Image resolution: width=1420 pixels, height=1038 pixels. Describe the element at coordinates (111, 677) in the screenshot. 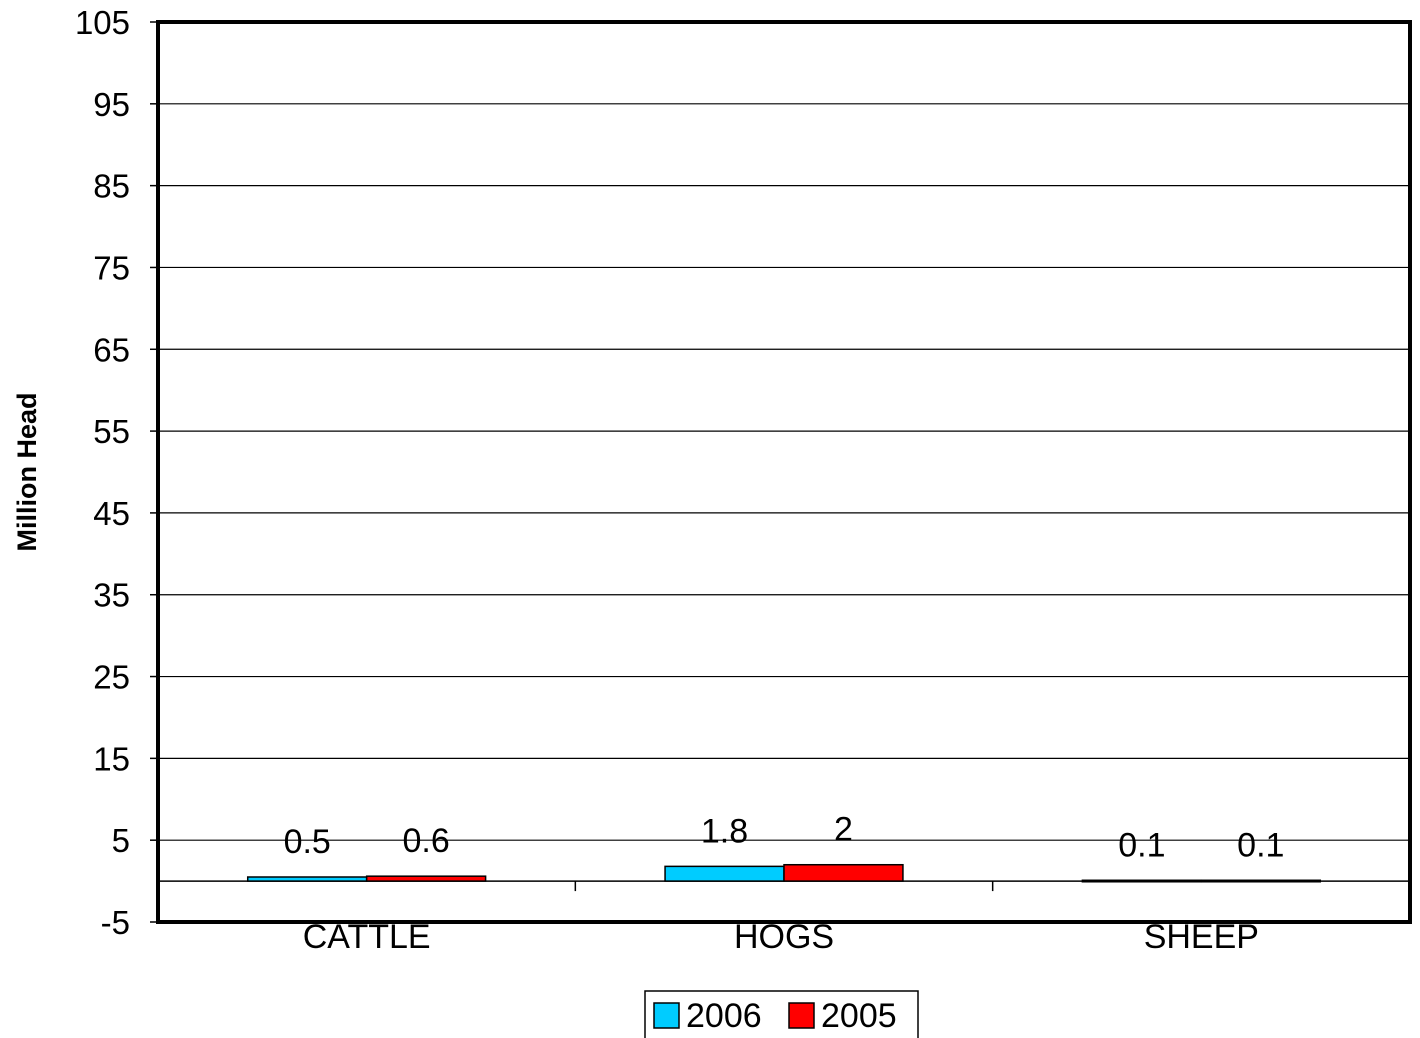

I see `y-tick-label: 25` at that location.